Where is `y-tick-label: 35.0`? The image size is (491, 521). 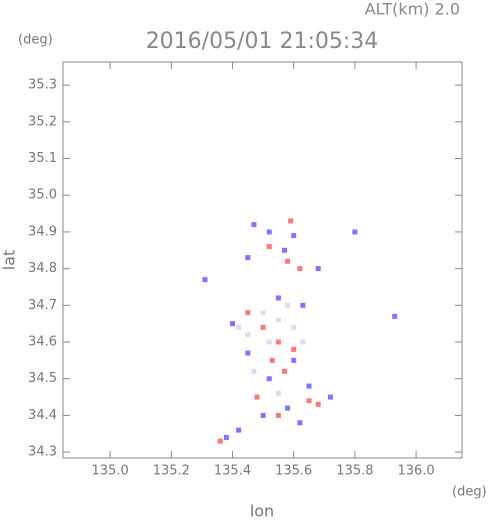
y-tick-label: 35.0 is located at coordinates (42, 195).